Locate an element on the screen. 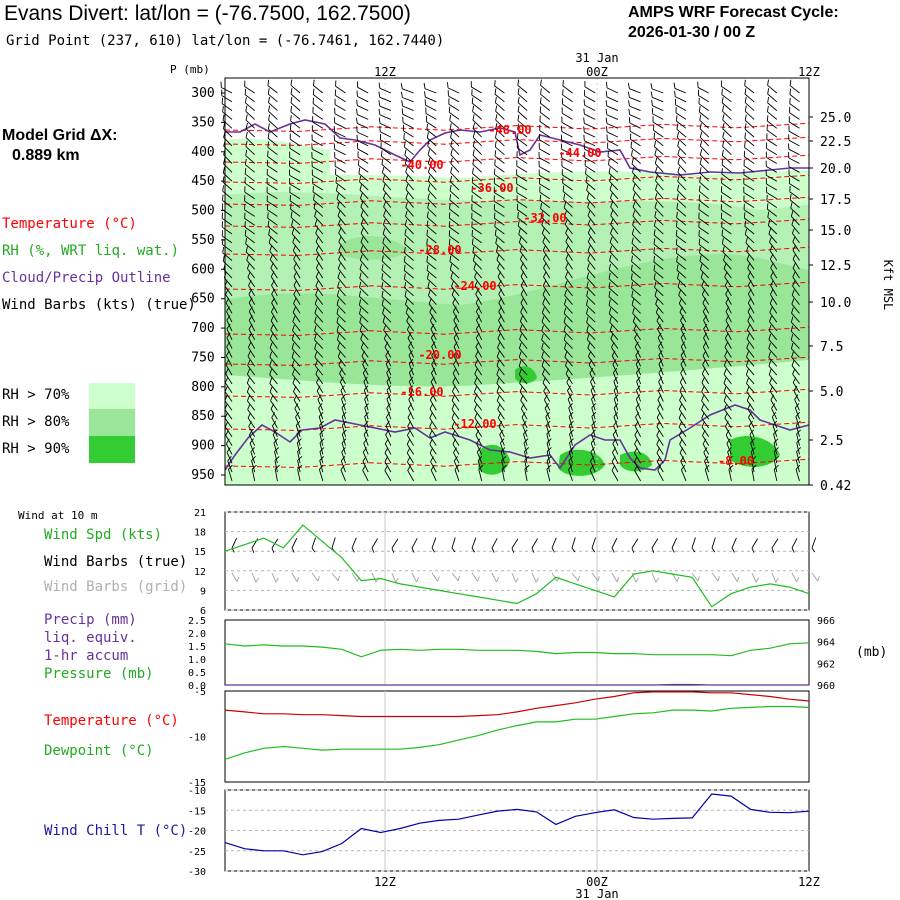 The height and width of the screenshot is (900, 900). barb-staff is located at coordinates (554, 543).